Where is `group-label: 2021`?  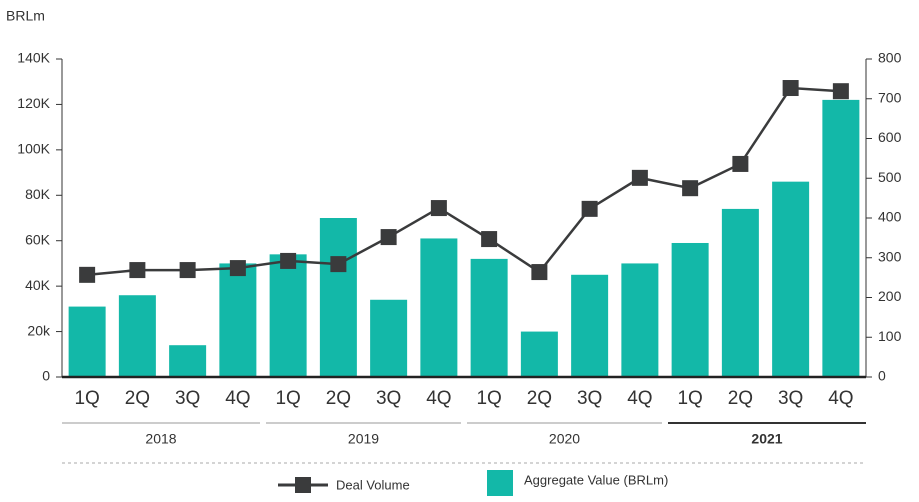 group-label: 2021 is located at coordinates (766, 439).